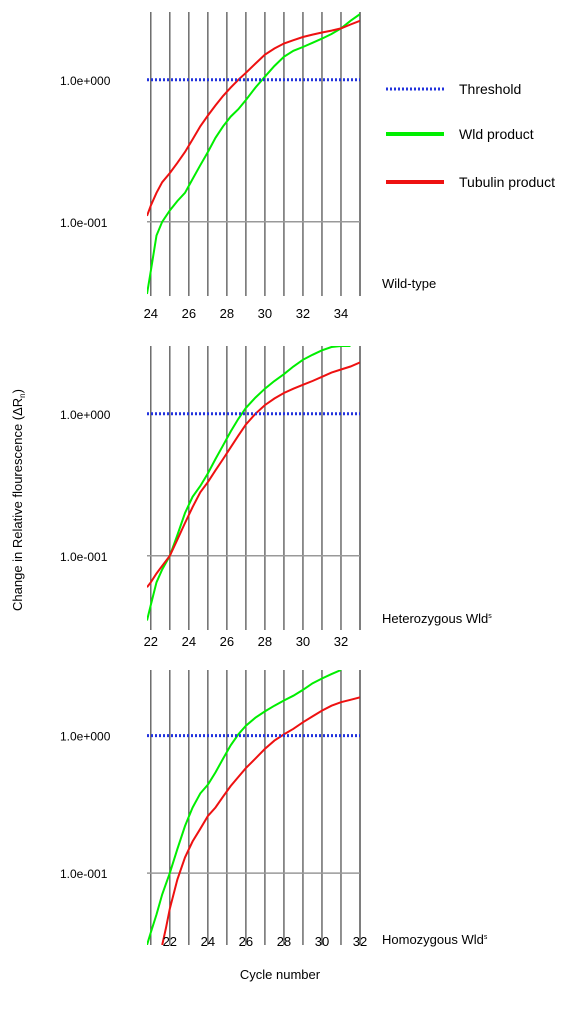 Image resolution: width=578 pixels, height=1012 pixels. Describe the element at coordinates (453, 89) in the screenshot. I see `legend-item-threshold: Threshold` at that location.